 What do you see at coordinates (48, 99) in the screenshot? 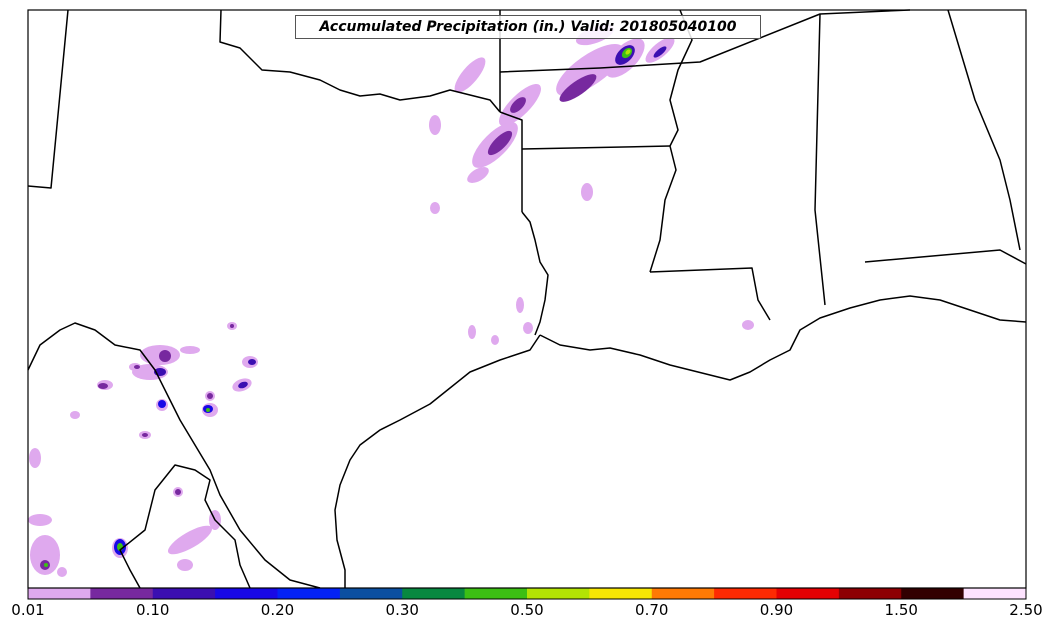
I see `state-border-nm-west` at bounding box center [48, 99].